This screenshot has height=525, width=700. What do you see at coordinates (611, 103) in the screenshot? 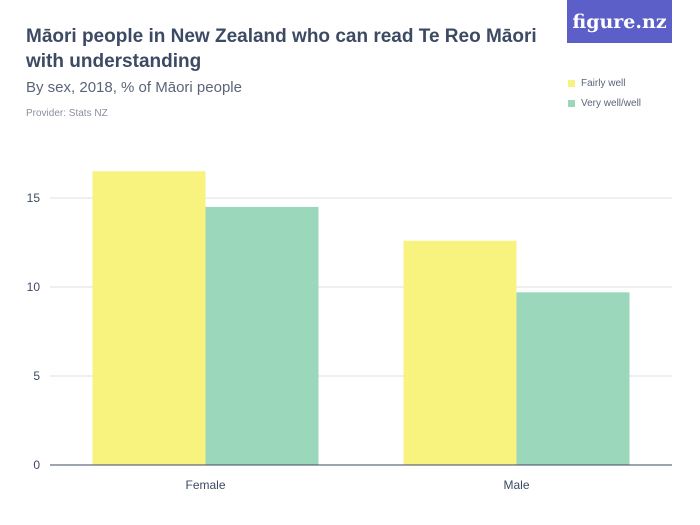
I see `legend-label-very-well: Very well/well` at bounding box center [611, 103].